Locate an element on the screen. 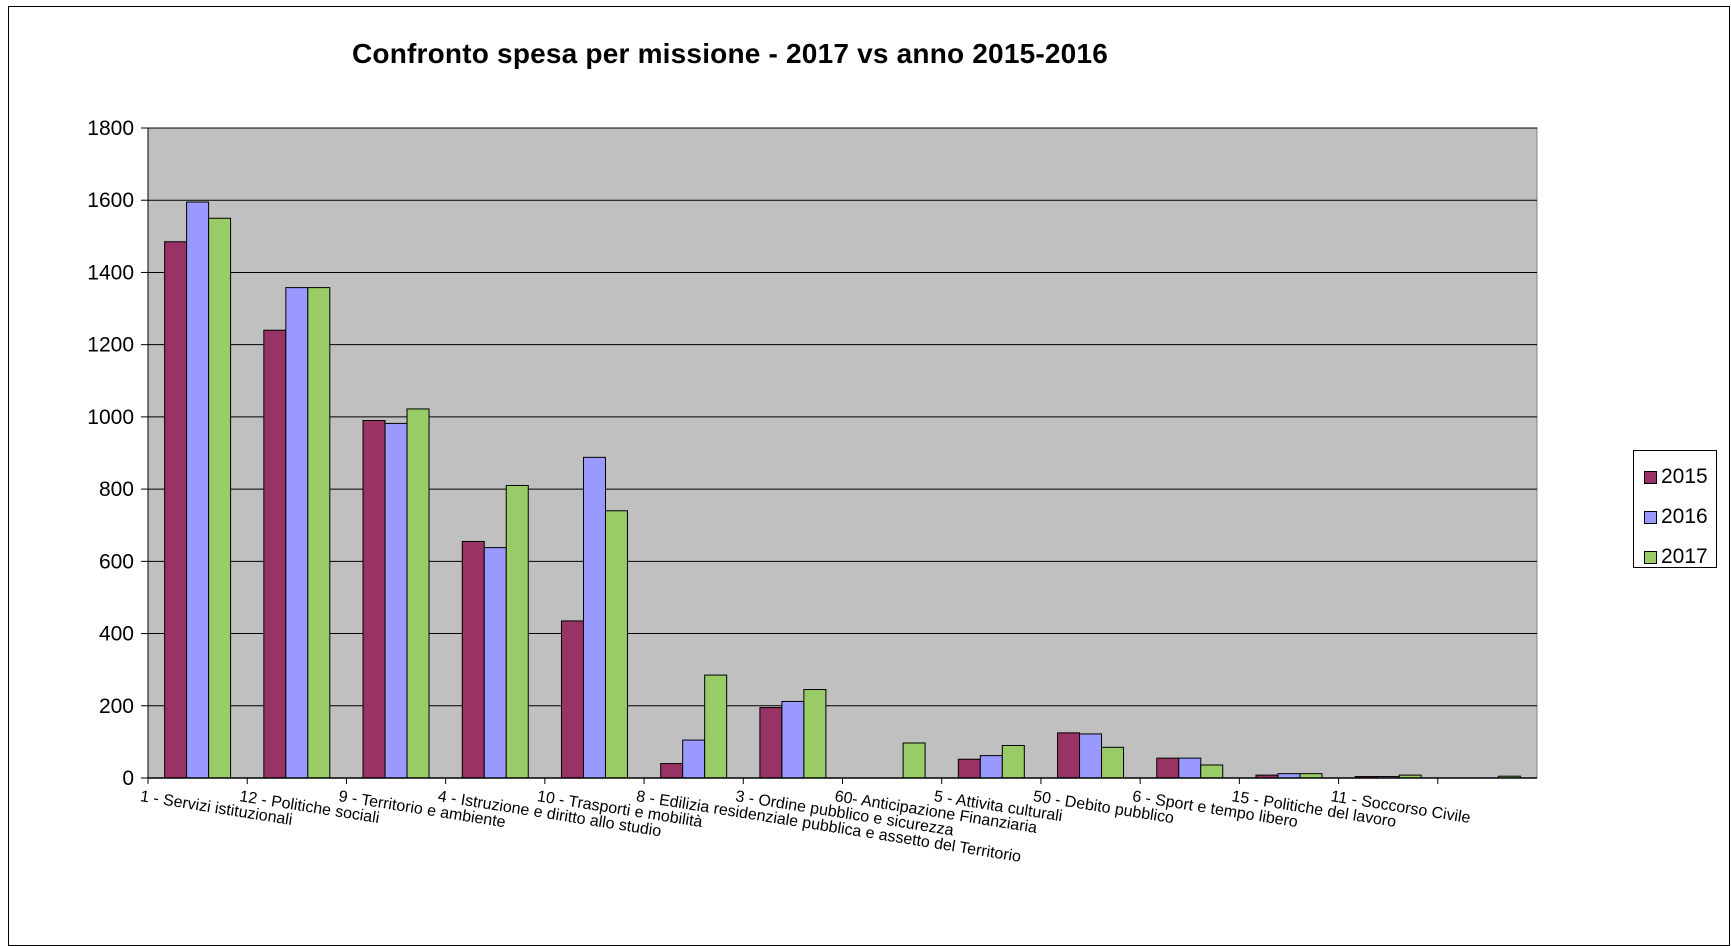 Image resolution: width=1731 pixels, height=946 pixels. legend-item-2016: 2016 is located at coordinates (1680, 517).